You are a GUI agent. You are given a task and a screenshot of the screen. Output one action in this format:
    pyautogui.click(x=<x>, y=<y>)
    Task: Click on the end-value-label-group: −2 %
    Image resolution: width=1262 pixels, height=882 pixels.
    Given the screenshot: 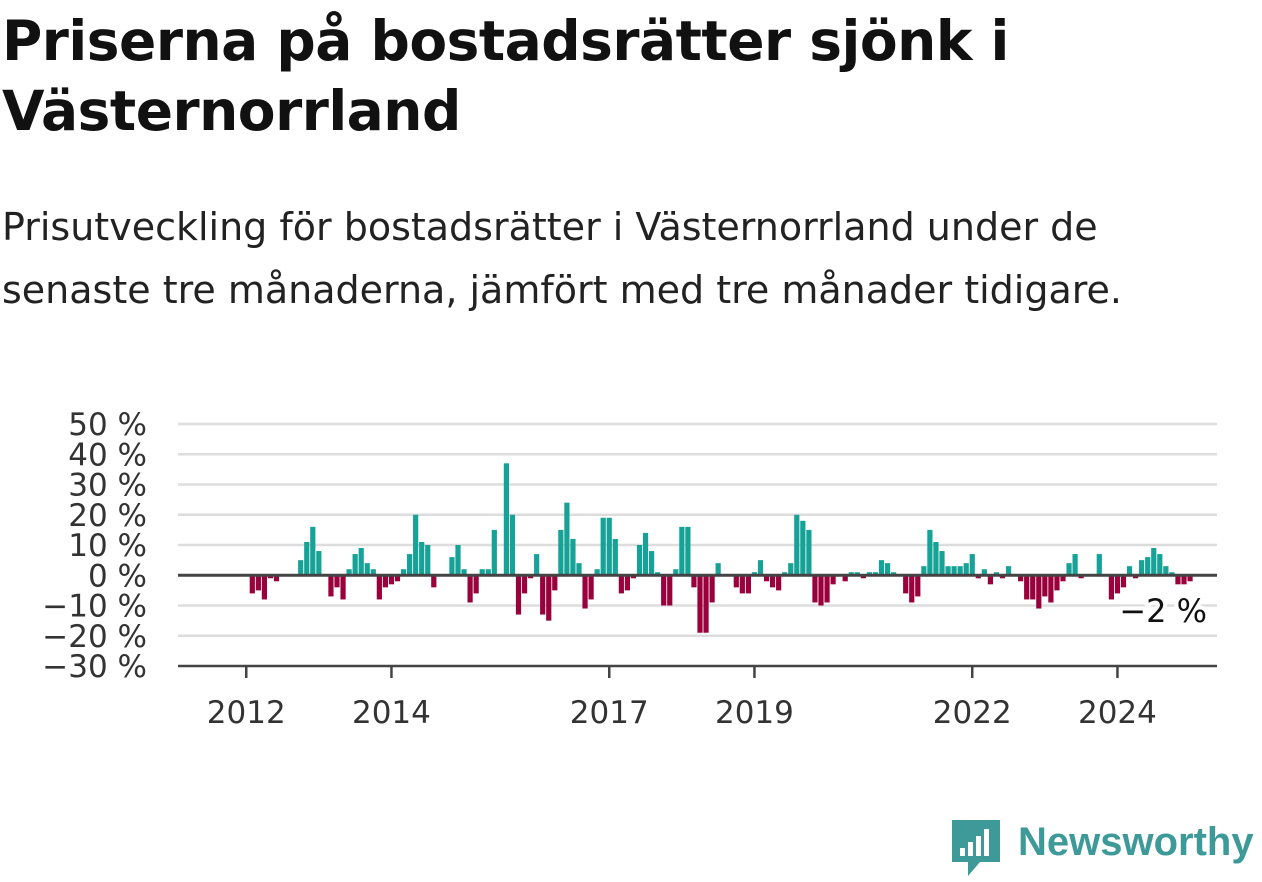 What is the action you would take?
    pyautogui.click(x=1163, y=611)
    